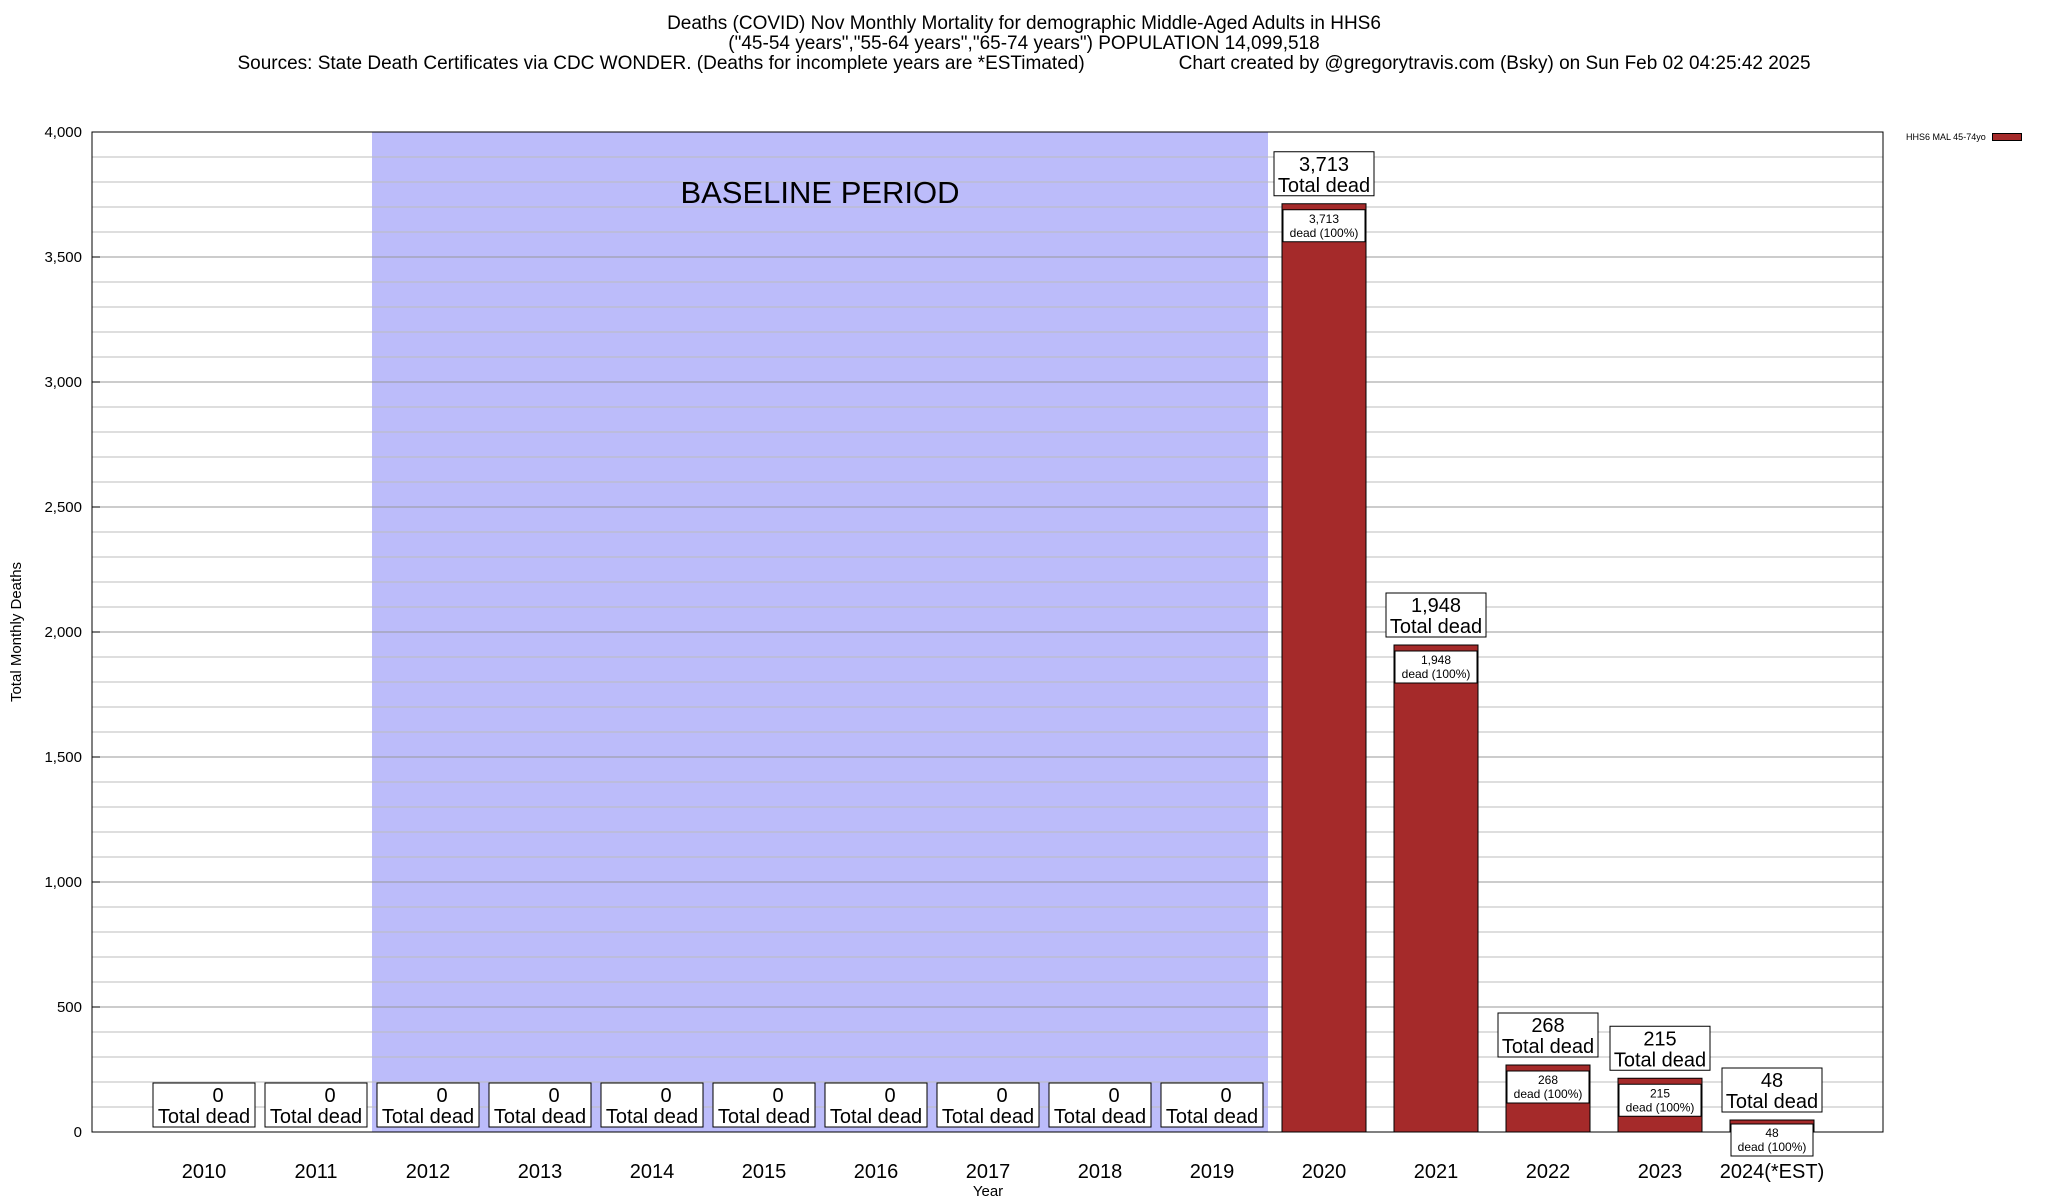 The image size is (2048, 1200). I want to click on y-tick-label: 1,500, so click(63, 757).